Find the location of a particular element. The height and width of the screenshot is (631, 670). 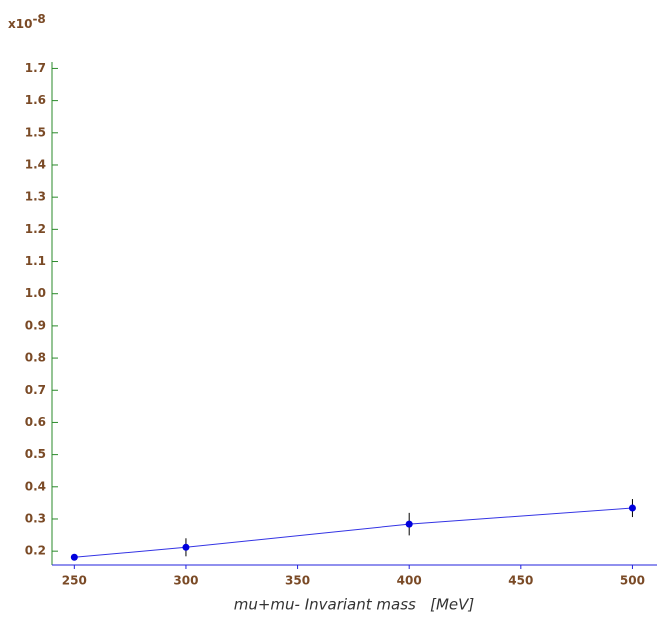

y-tick-label: 0.5 is located at coordinates (35, 454).